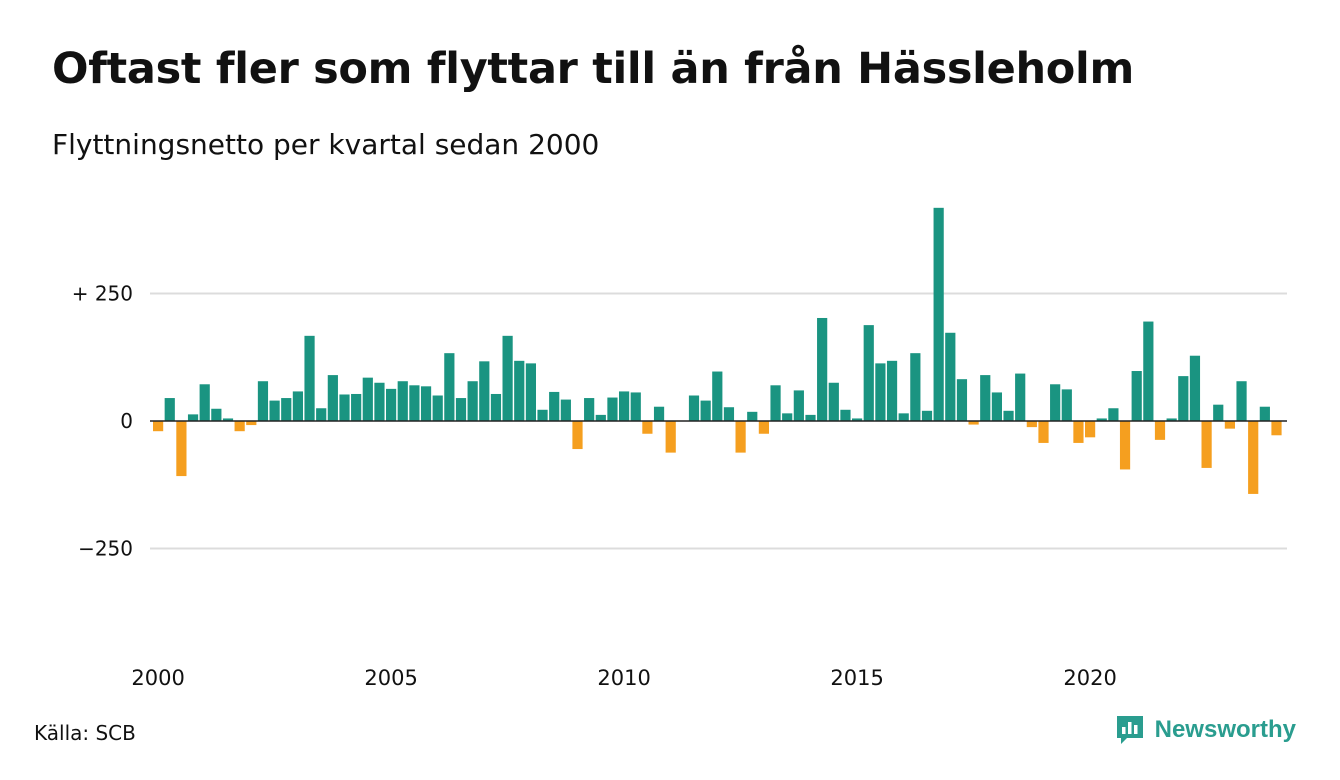 The width and height of the screenshot is (1340, 780). Describe the element at coordinates (85, 733) in the screenshot. I see `source-note: Källa: SCB` at that location.